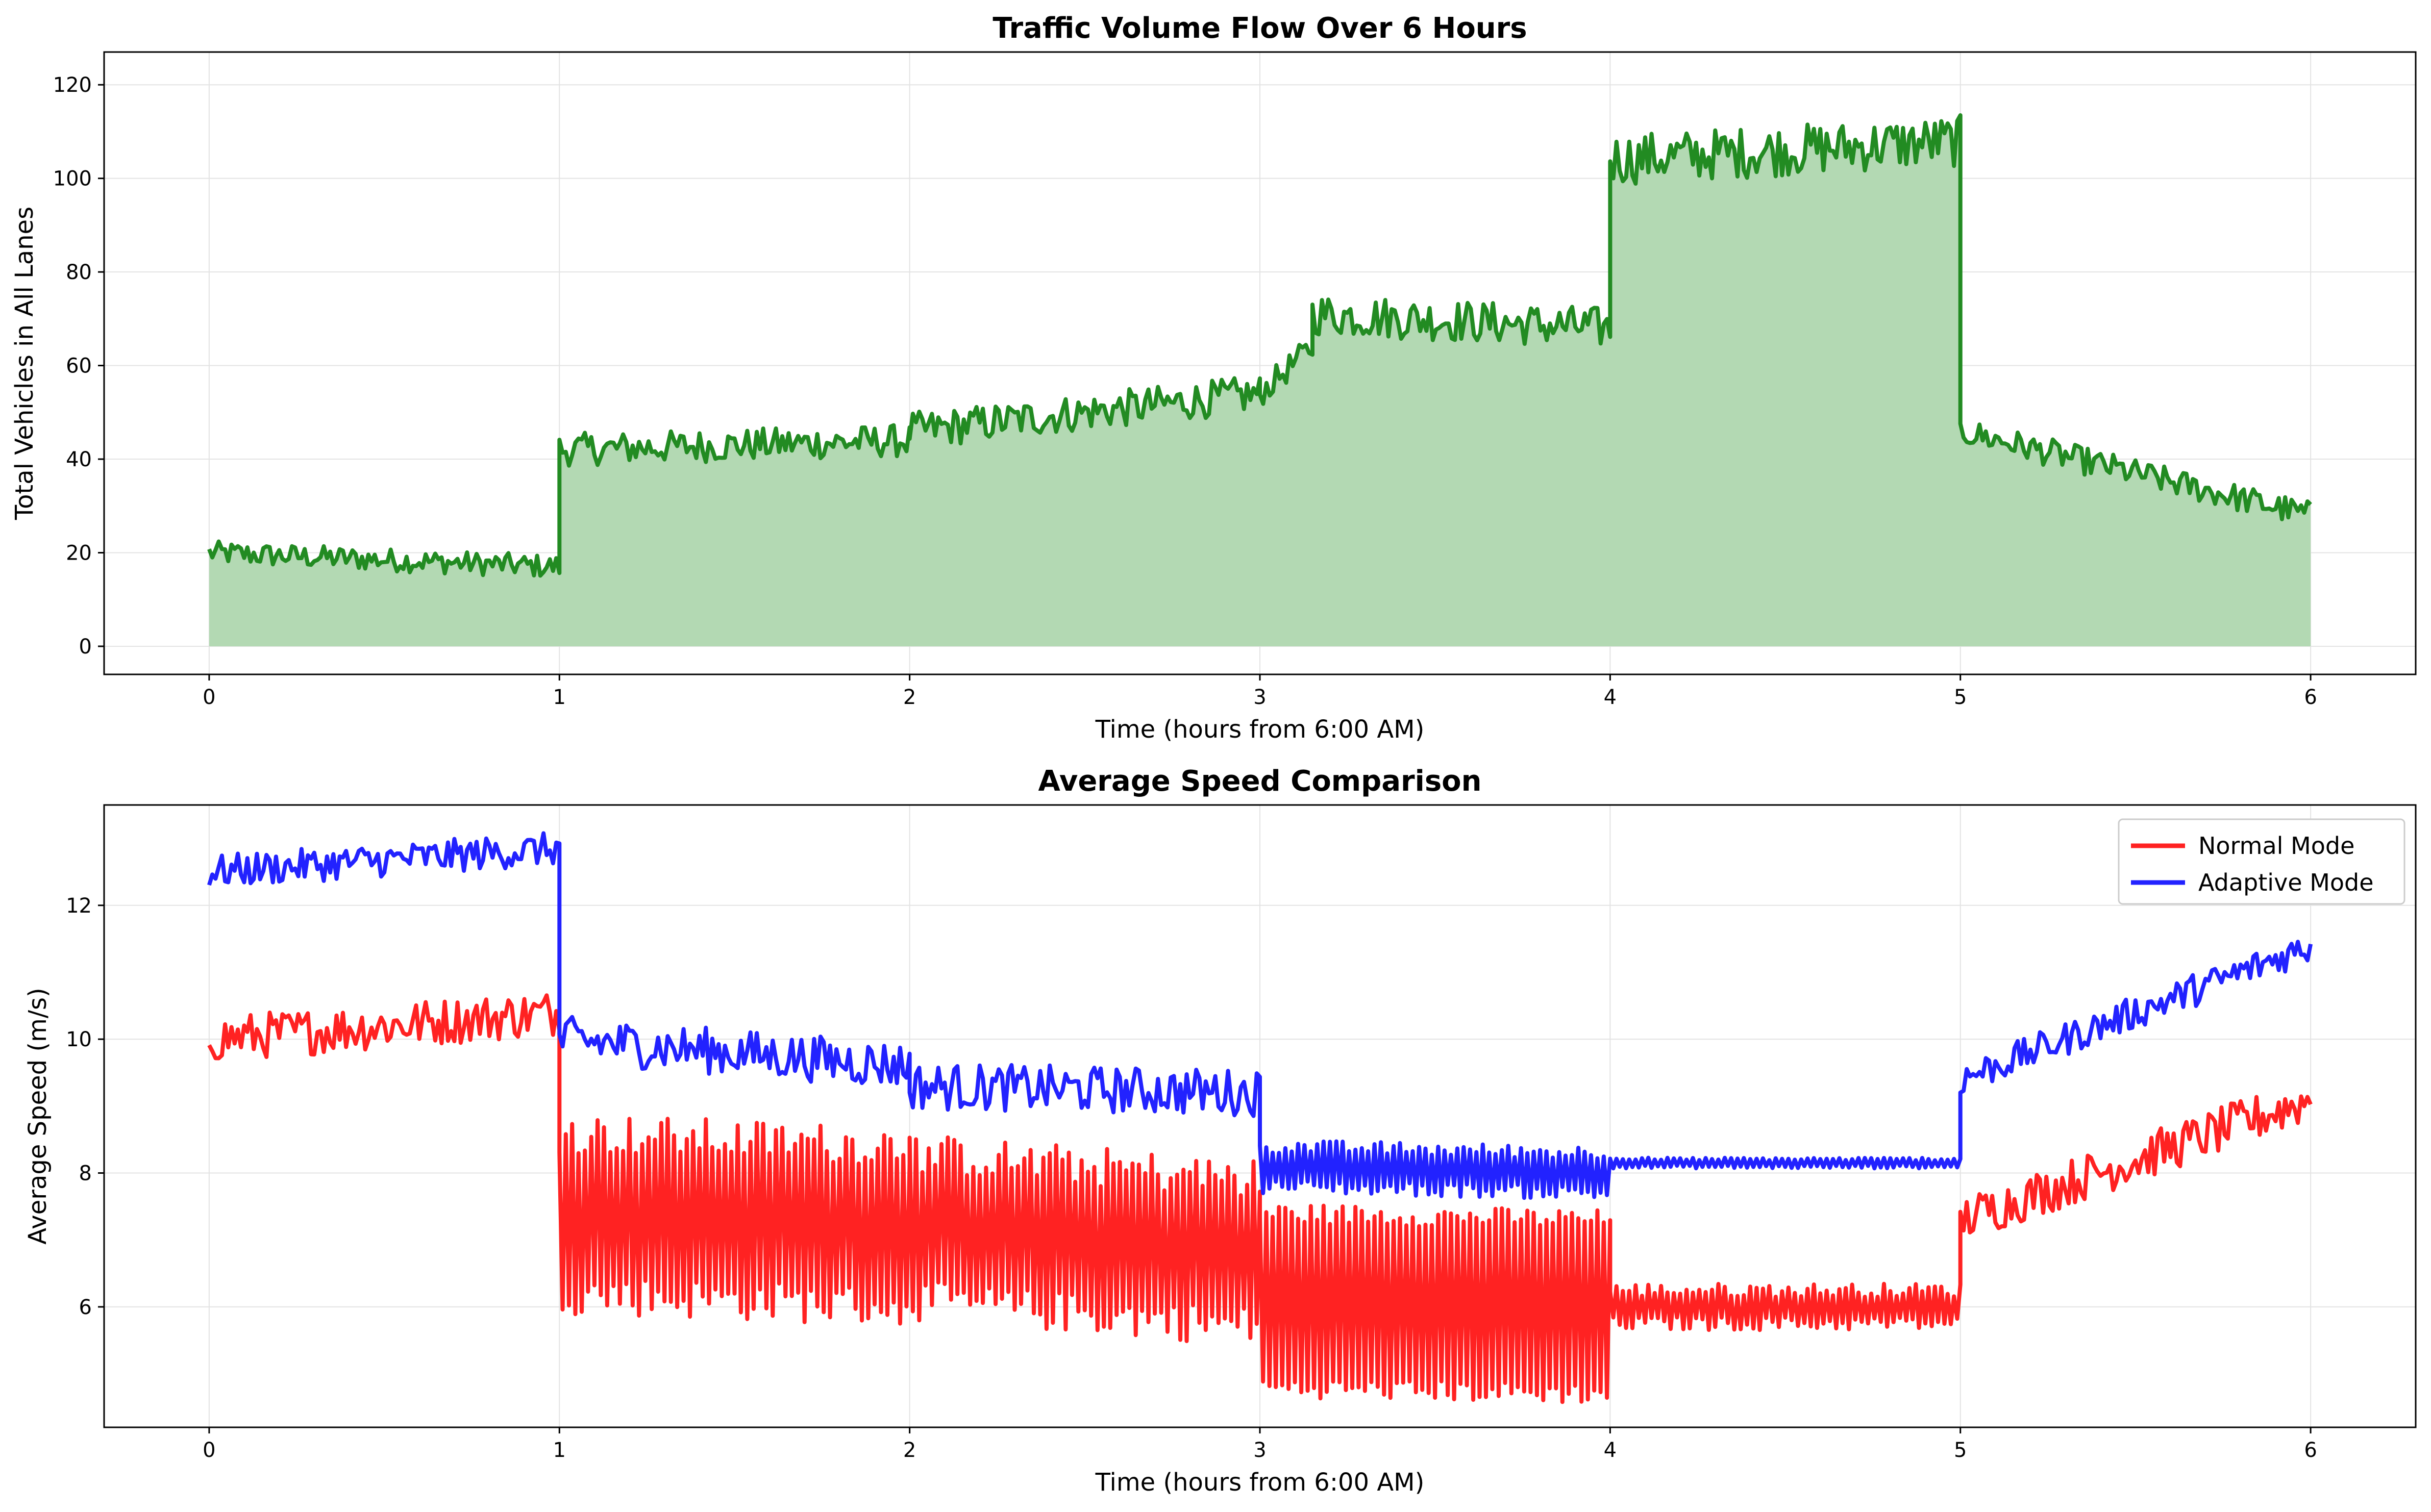 Image resolution: width=2431 pixels, height=1512 pixels. What do you see at coordinates (72, 179) in the screenshot?
I see `y-tick-label: 100` at bounding box center [72, 179].